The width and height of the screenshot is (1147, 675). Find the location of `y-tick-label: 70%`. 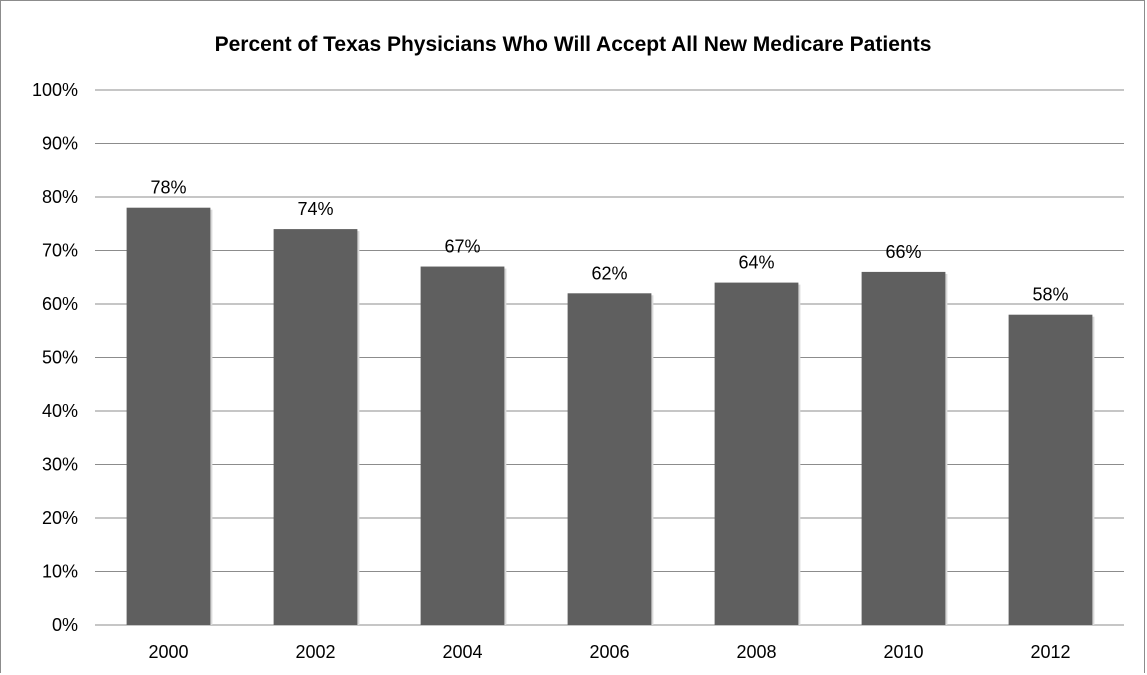

y-tick-label: 70% is located at coordinates (60, 251).